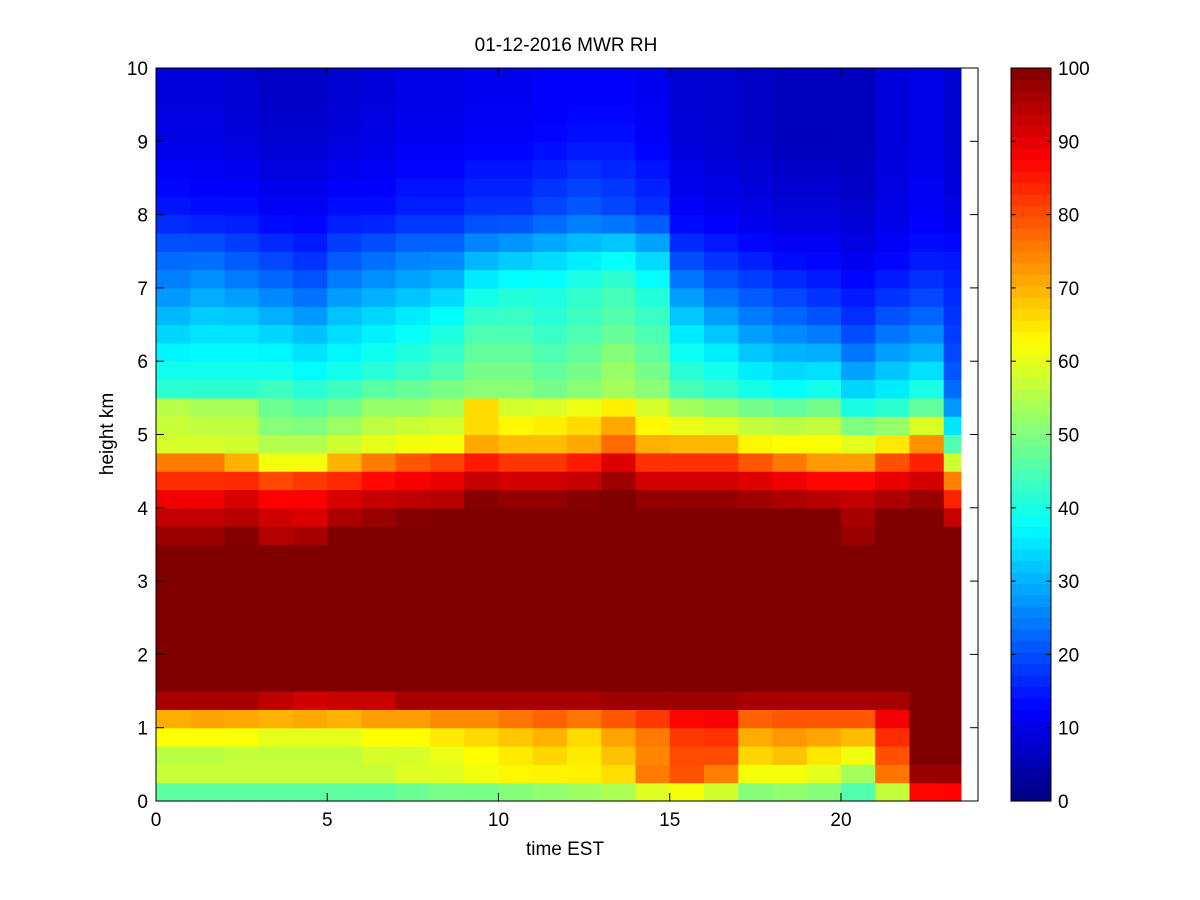 The height and width of the screenshot is (900, 1200). Describe the element at coordinates (142, 582) in the screenshot. I see `y-tick-label: 3` at that location.